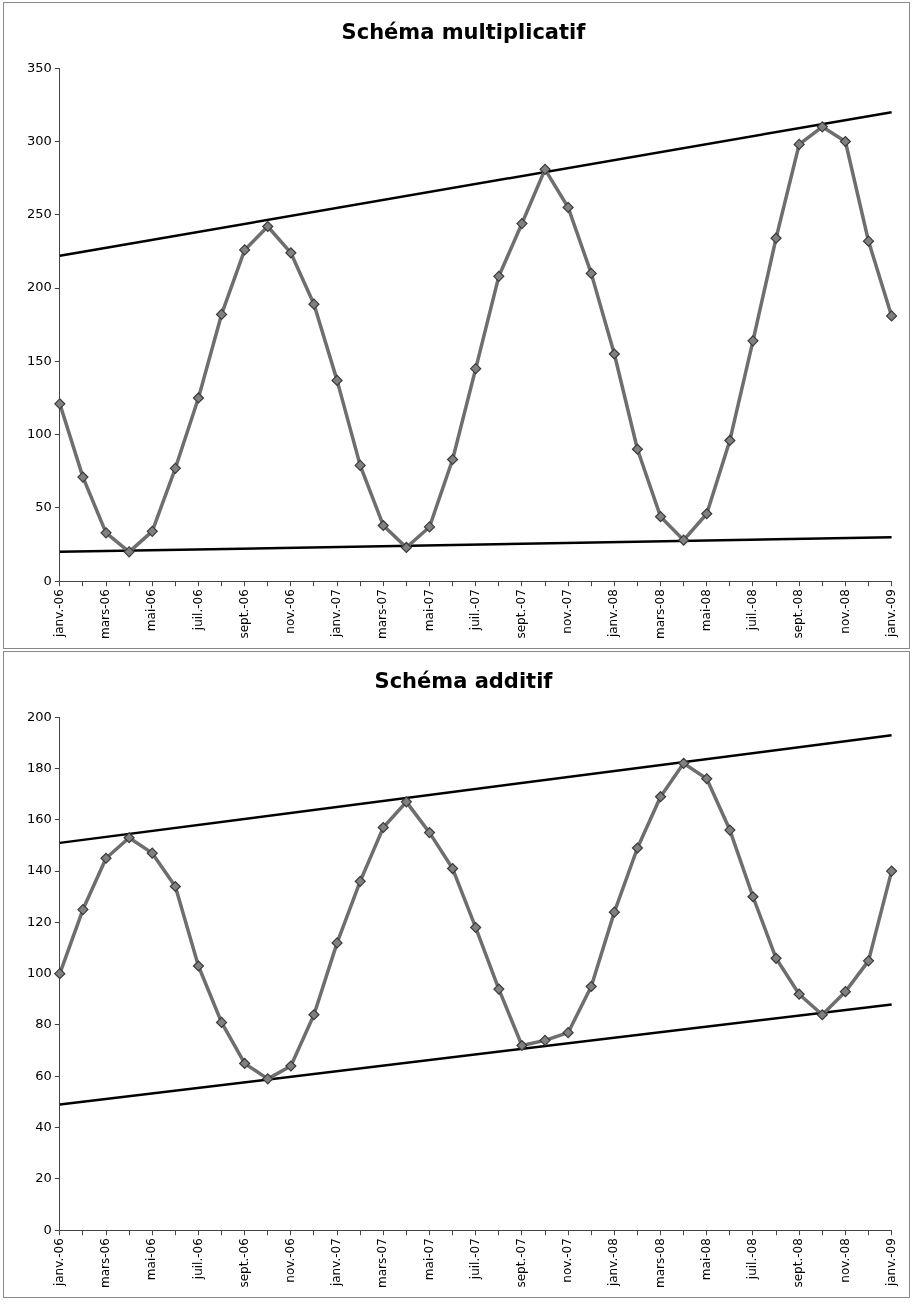 Image resolution: width=913 pixels, height=1310 pixels. What do you see at coordinates (39, 140) in the screenshot?
I see `y-tick-label: 300` at bounding box center [39, 140].